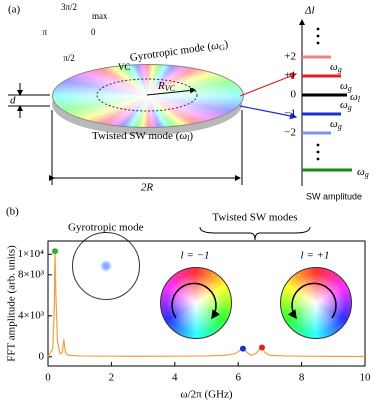  Describe the element at coordinates (315, 256) in the screenshot. I see `annotation: l = +1` at that location.